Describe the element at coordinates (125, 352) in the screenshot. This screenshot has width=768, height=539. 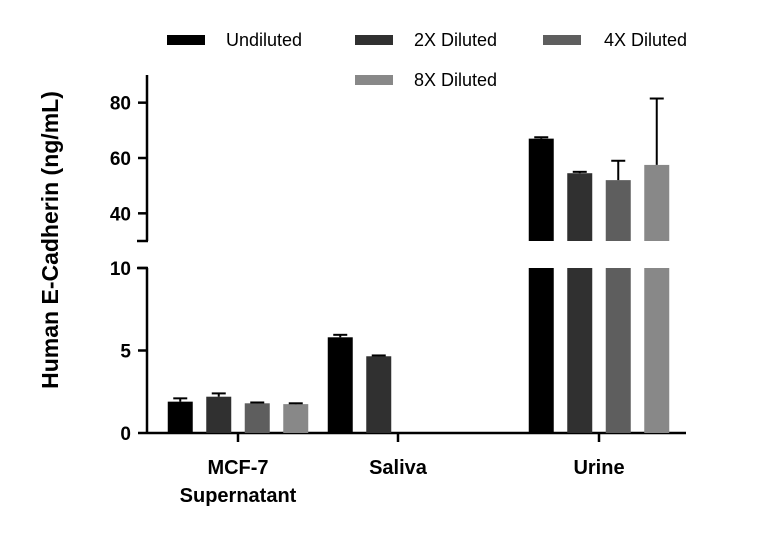
I see `y-tick-label-5: 5` at that location.